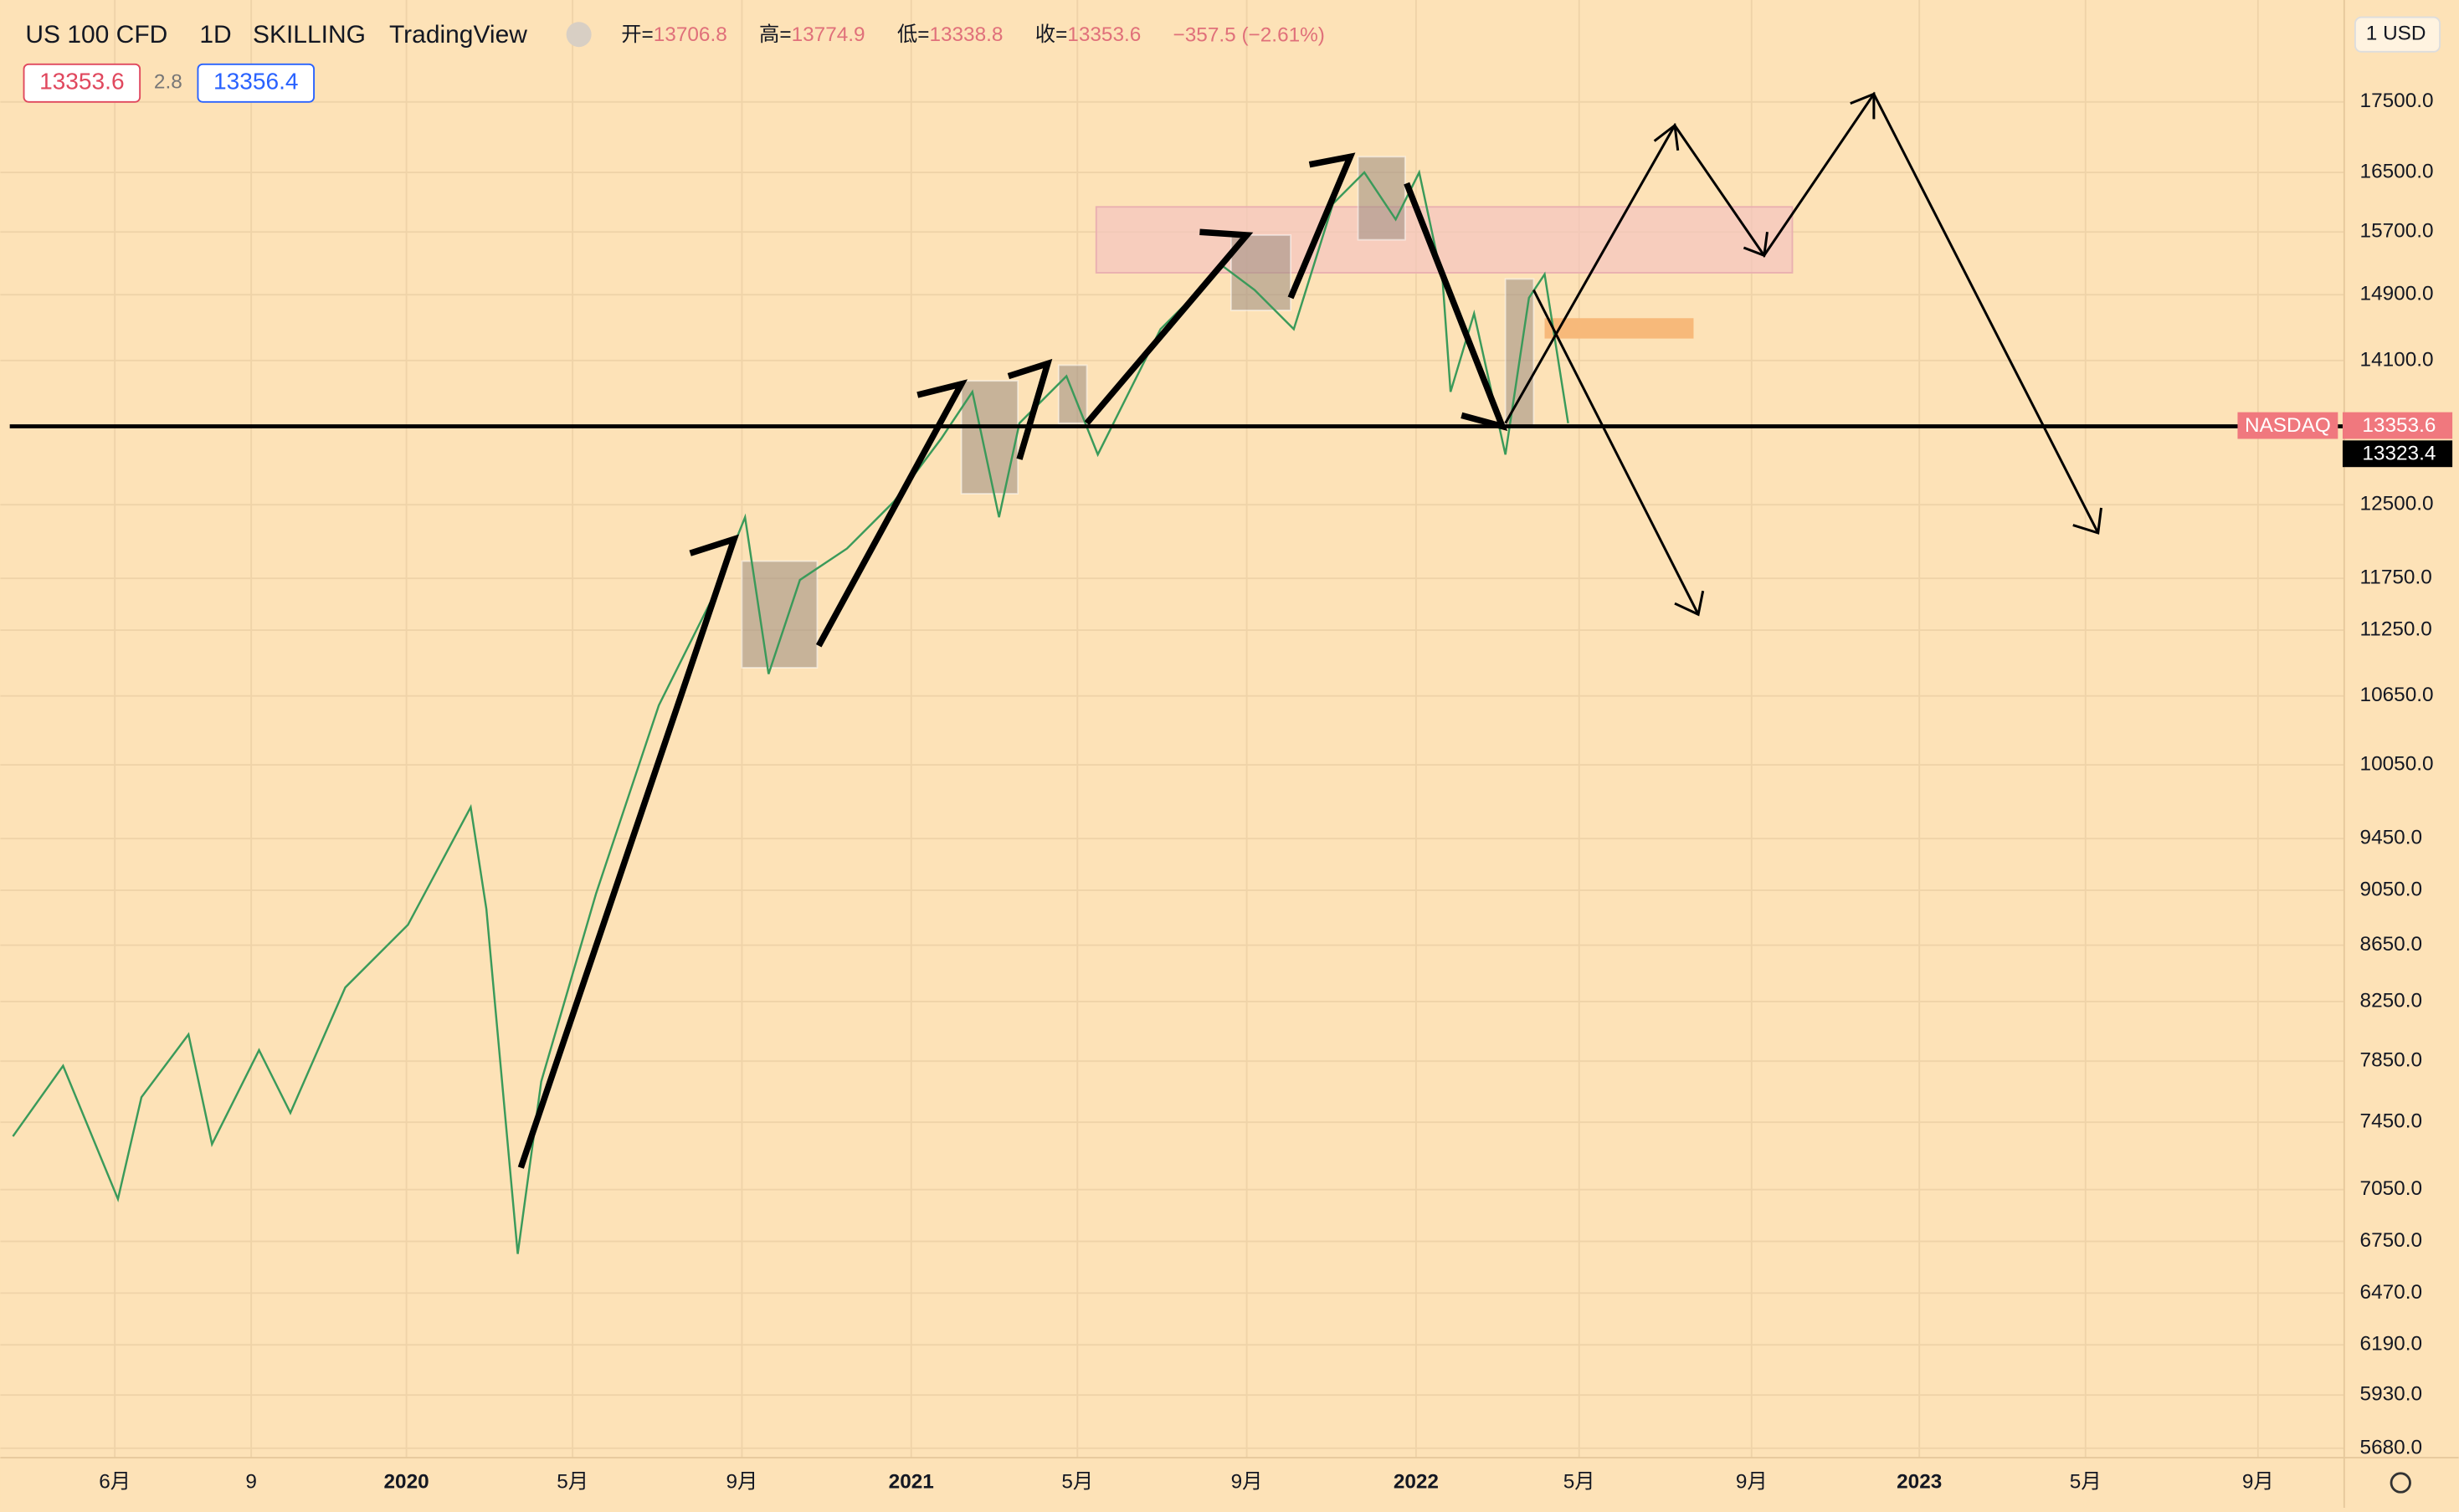 The width and height of the screenshot is (2459, 1512). I want to click on line-label: NASDAQ, so click(2288, 425).